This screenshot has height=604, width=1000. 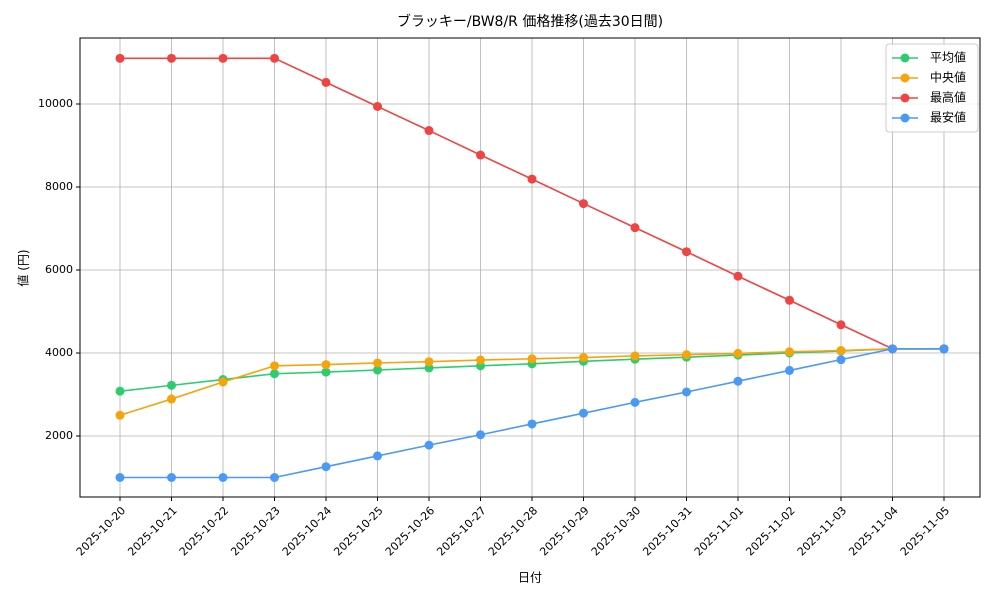 I want to click on x-tick-label: 2025-11-02, so click(x=770, y=531).